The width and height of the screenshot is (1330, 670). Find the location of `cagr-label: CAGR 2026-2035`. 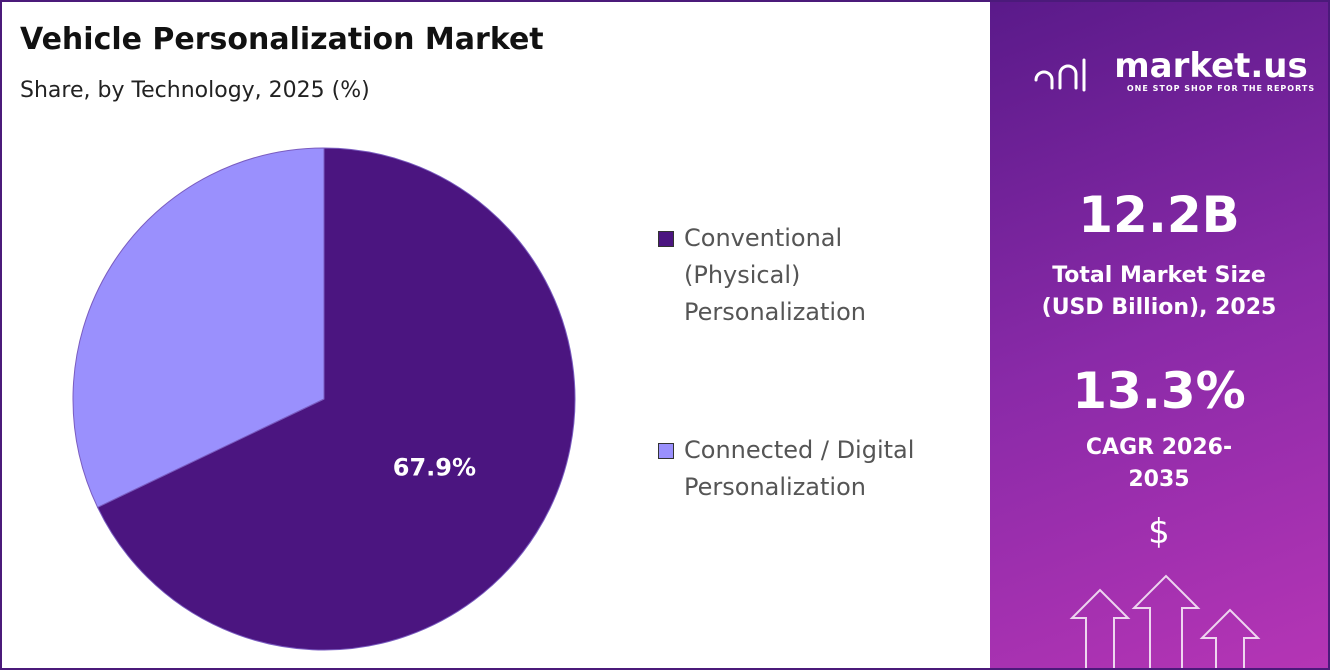

cagr-label: CAGR 2026-2035 is located at coordinates (1159, 463).